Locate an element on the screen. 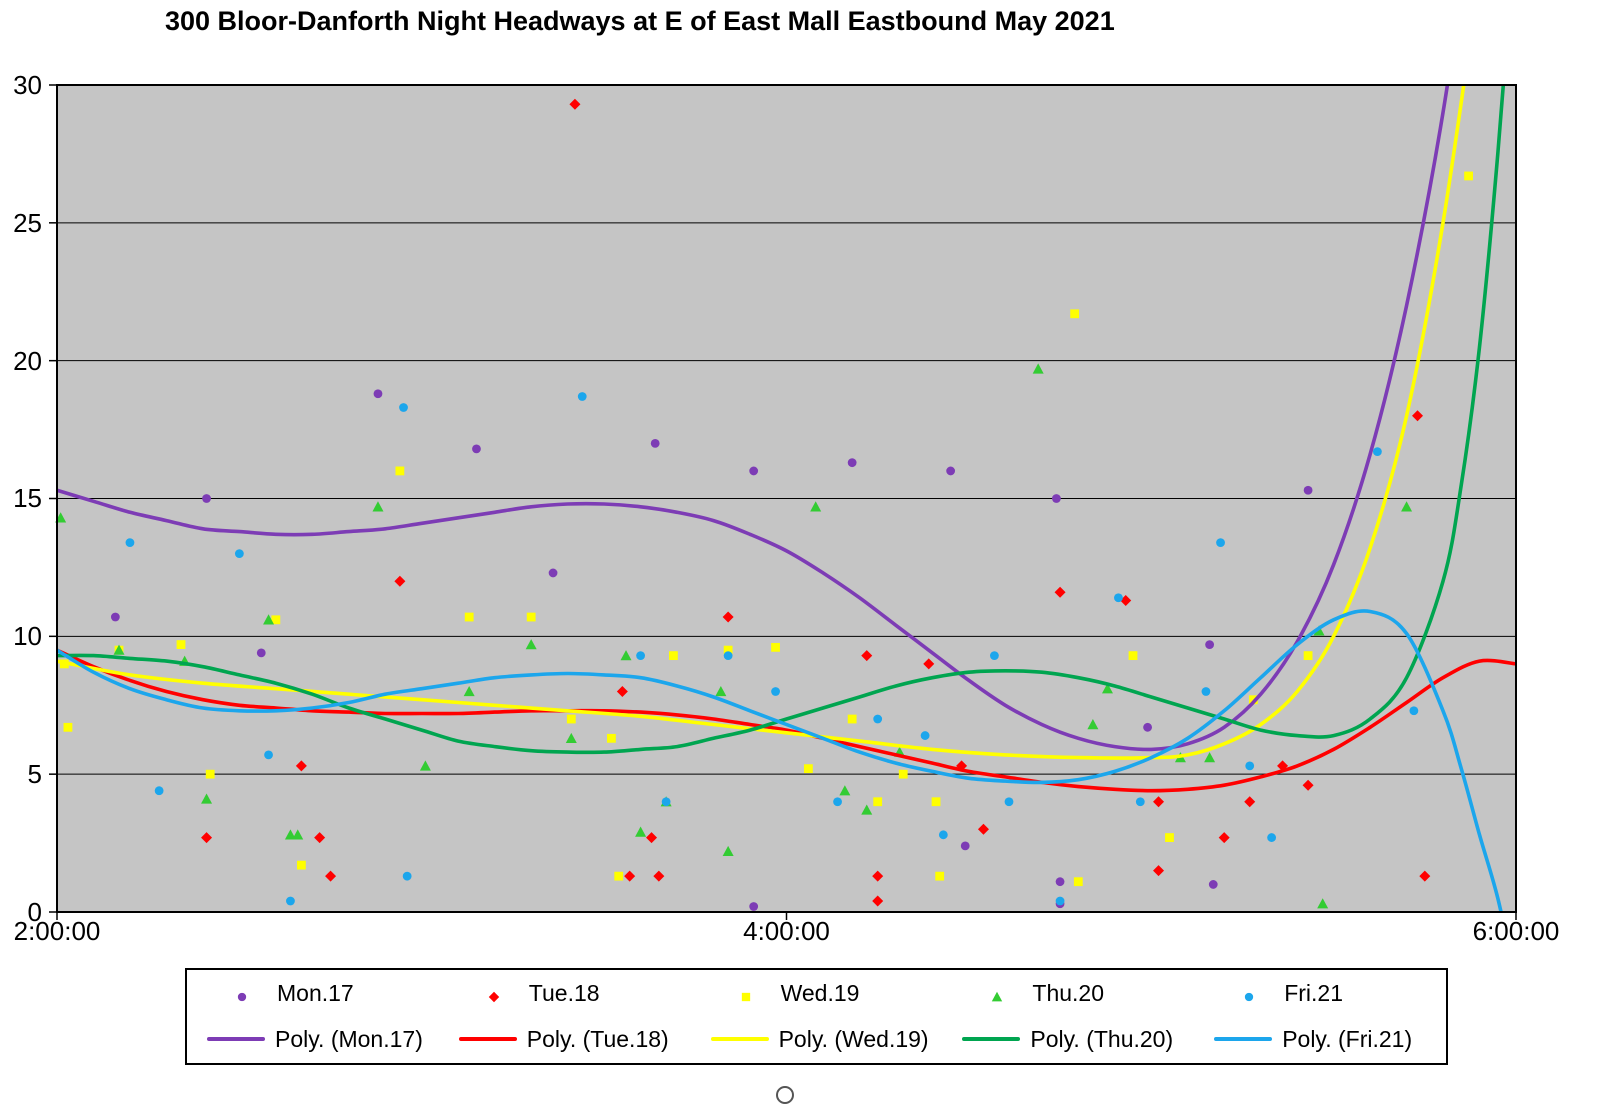 This screenshot has width=1623, height=1104. legend-item-poly-tue18: Poly. (Tue.18) is located at coordinates (565, 1039).